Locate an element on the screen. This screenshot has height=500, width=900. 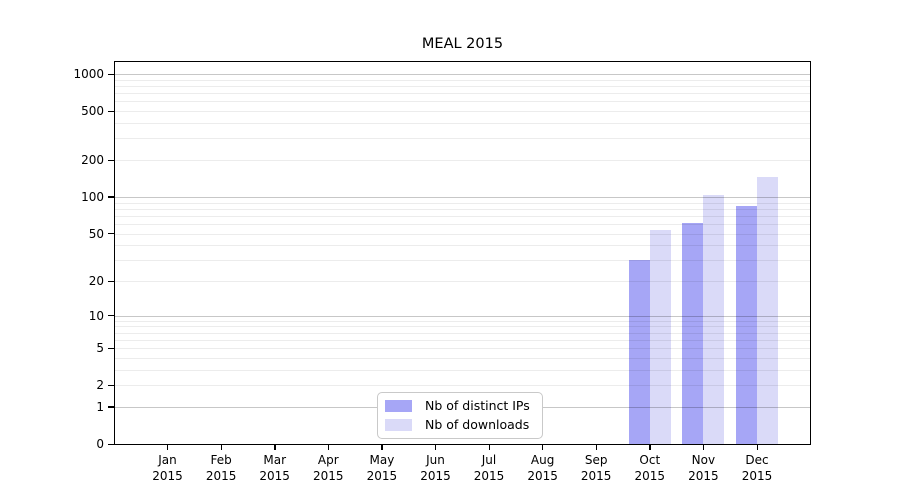
bar-downloads-oct is located at coordinates (660, 337).